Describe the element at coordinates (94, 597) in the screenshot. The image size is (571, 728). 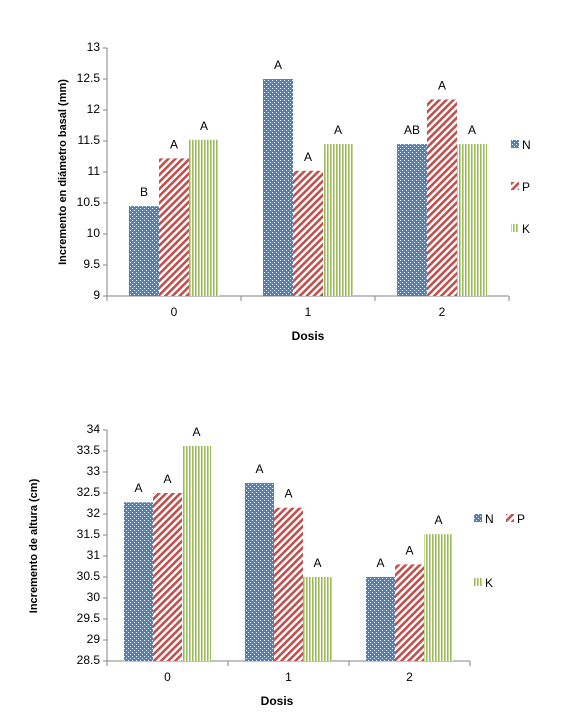
I see `y-tick-label: 30` at that location.